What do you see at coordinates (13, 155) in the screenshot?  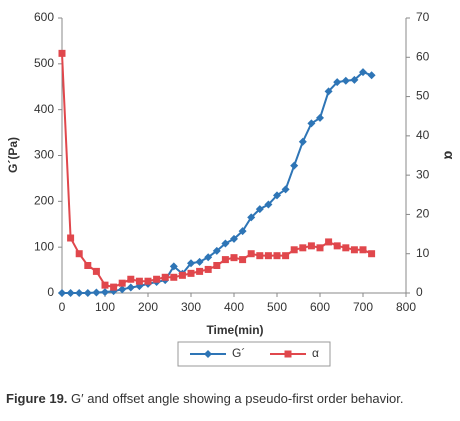 I see `y-axis-label: G´(Pa)` at bounding box center [13, 155].